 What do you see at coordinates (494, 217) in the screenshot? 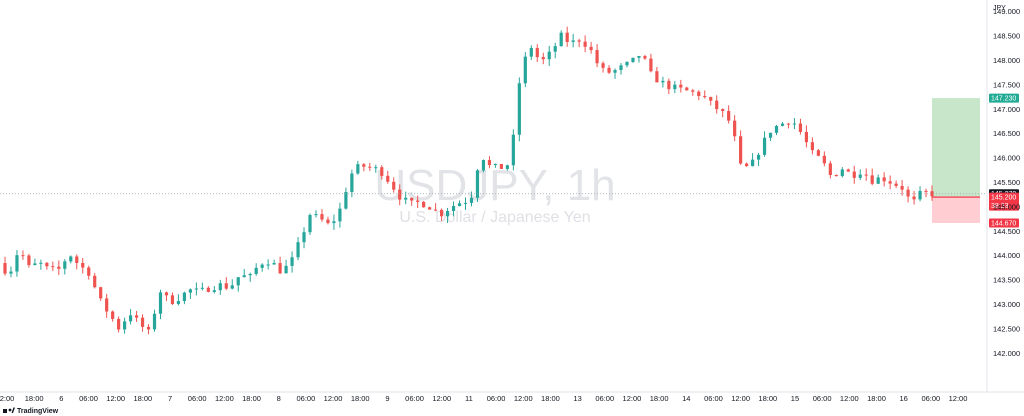
I see `watermark-description: U.S. Dollar / Japanese Yen` at bounding box center [494, 217].